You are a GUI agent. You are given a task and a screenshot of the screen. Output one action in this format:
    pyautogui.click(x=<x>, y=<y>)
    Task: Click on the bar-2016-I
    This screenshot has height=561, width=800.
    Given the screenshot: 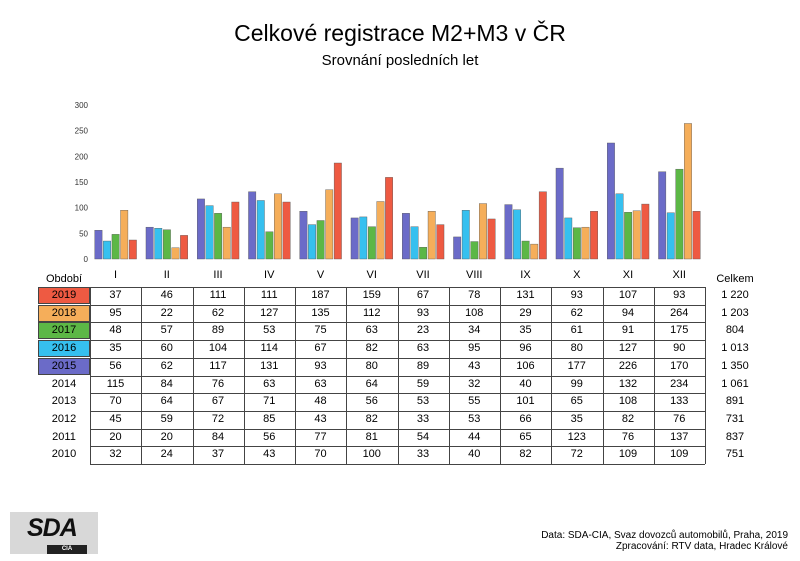 What is the action you would take?
    pyautogui.click(x=107, y=250)
    